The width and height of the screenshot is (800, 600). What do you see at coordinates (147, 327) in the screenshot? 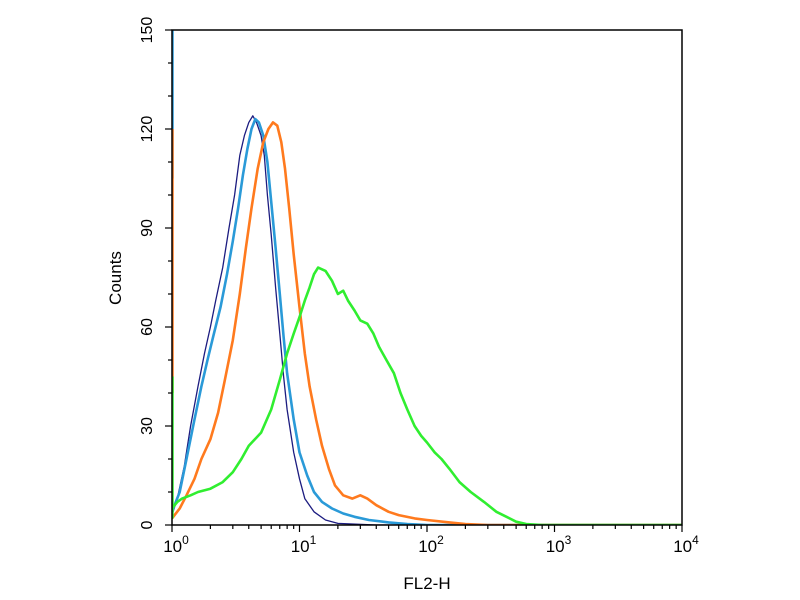
I see `y-tick-label: 60` at bounding box center [147, 327].